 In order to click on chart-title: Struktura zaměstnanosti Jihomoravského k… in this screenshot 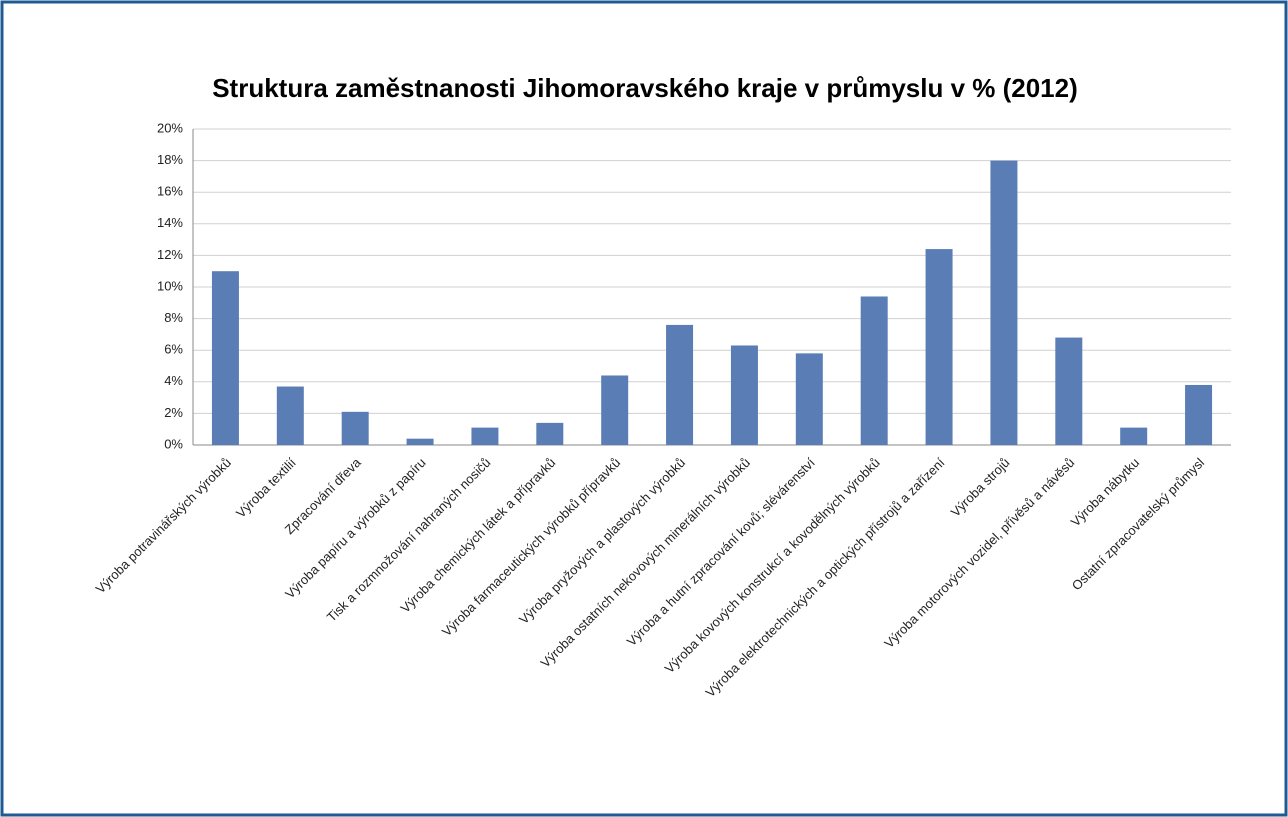, I will do `click(645, 88)`.